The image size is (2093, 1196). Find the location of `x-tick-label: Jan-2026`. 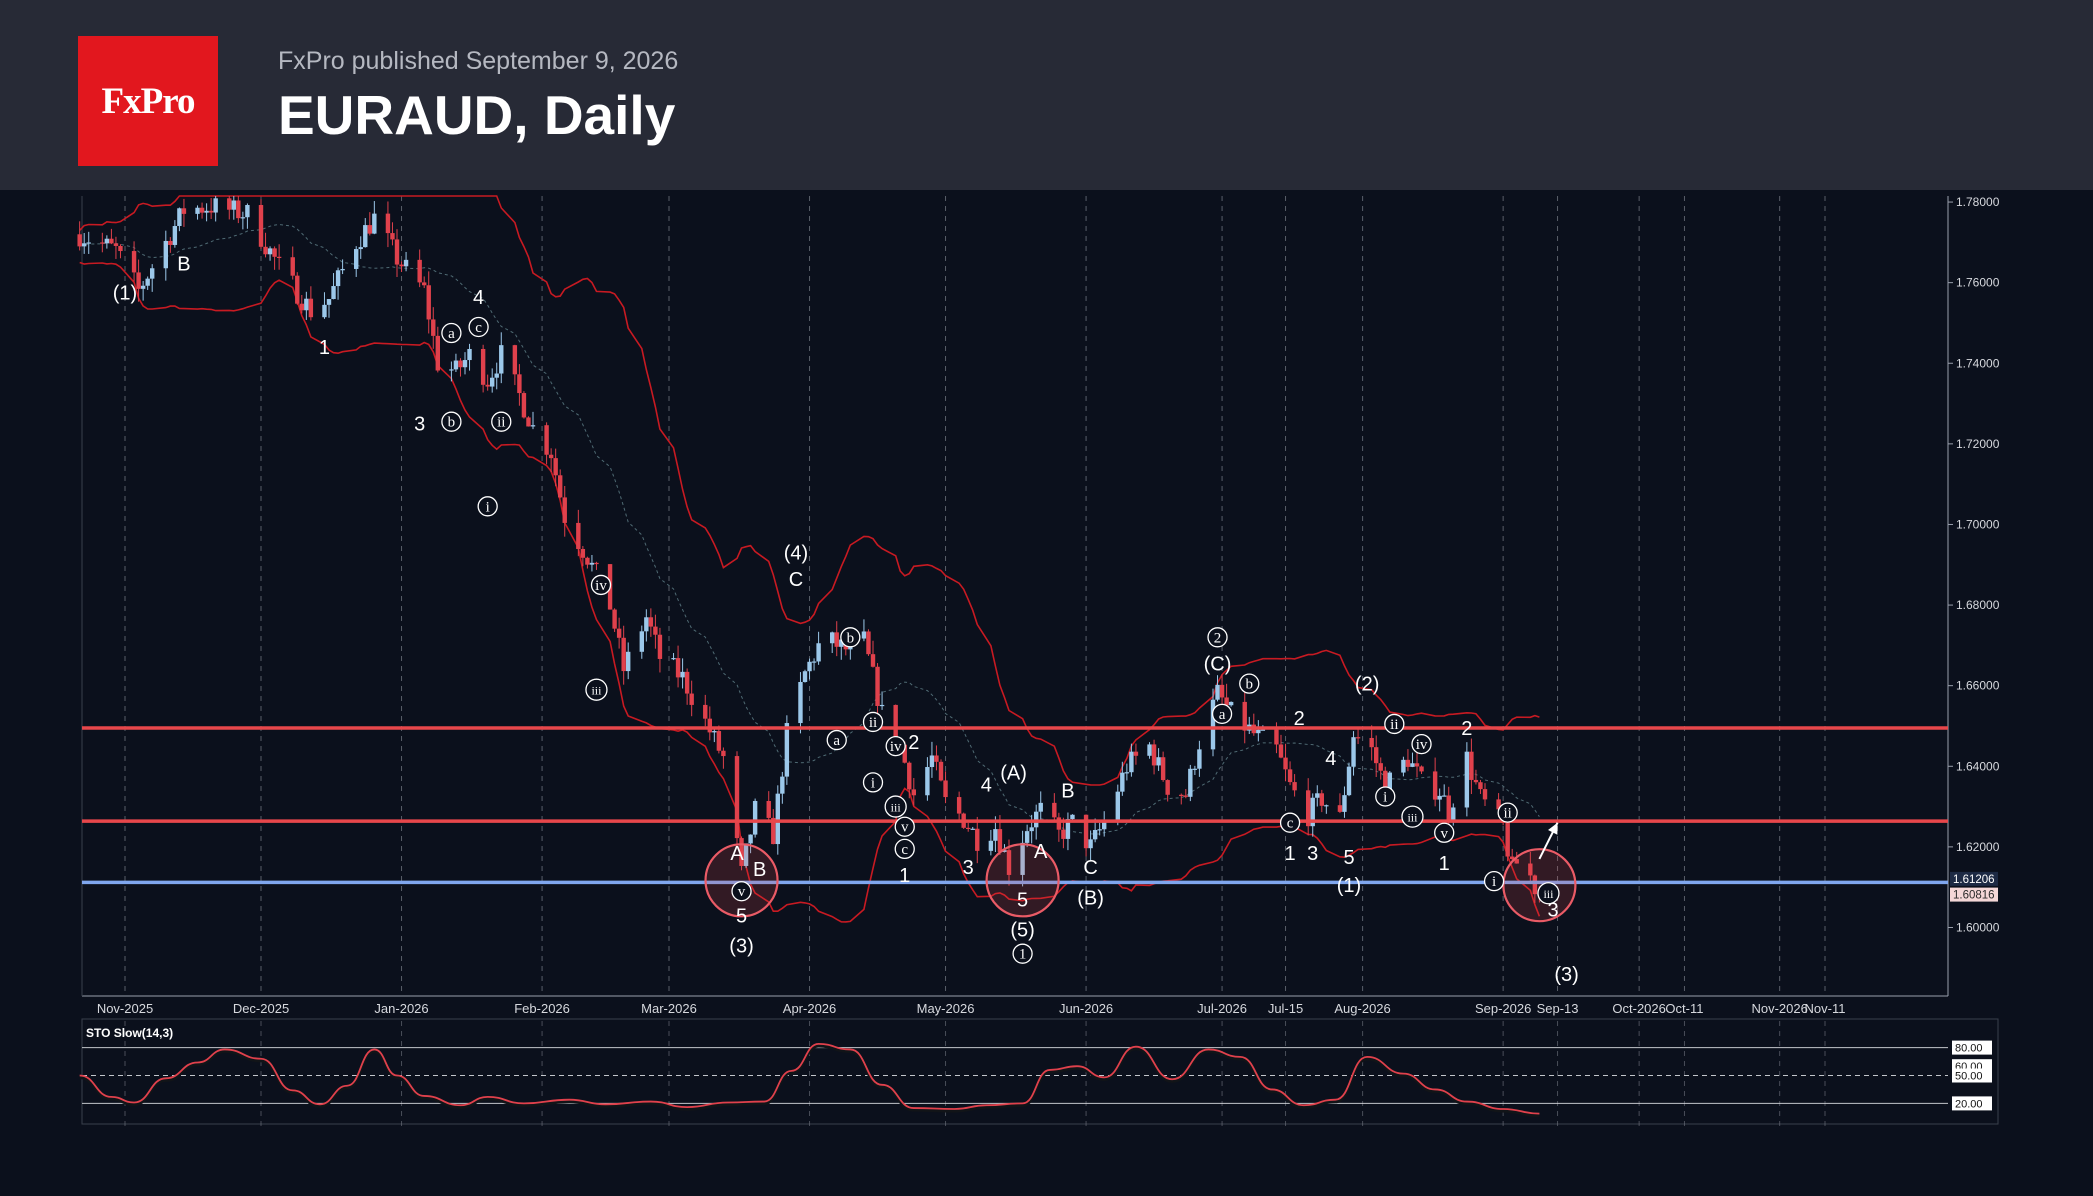

x-tick-label: Jan-2026 is located at coordinates (401, 1008).